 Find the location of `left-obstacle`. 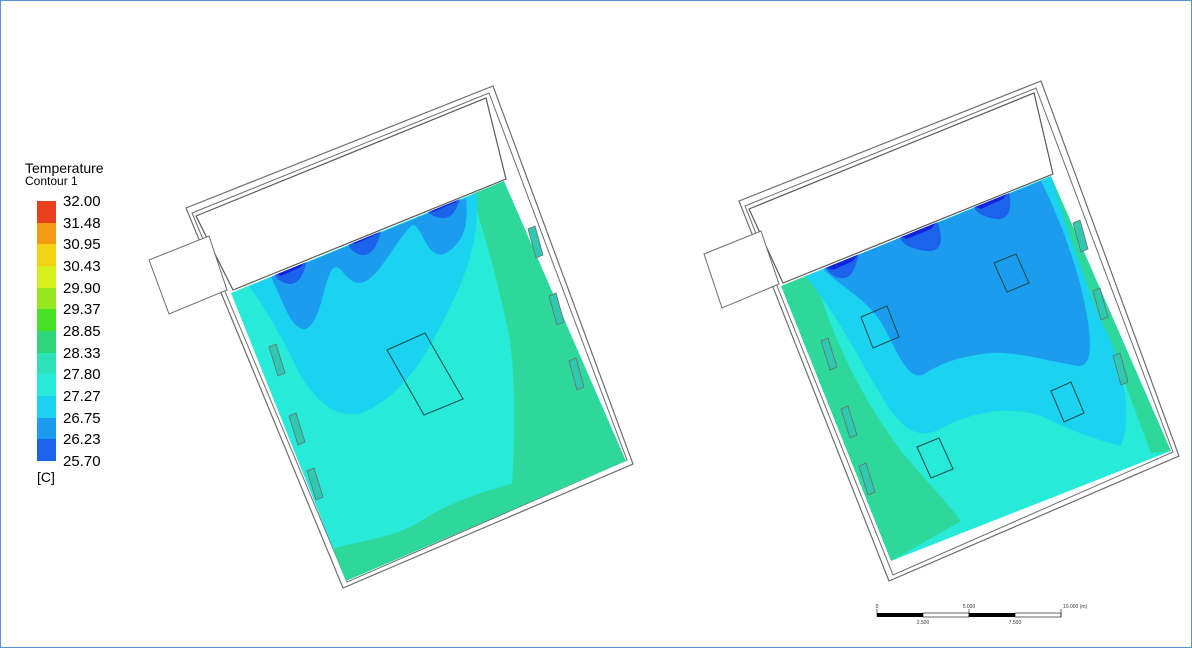

left-obstacle is located at coordinates (425, 374).